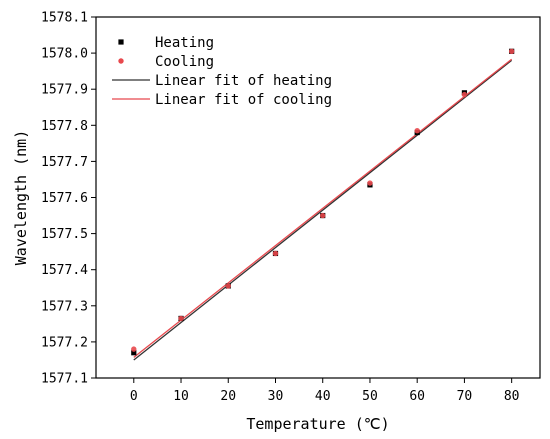 Image resolution: width=550 pixels, height=439 pixels. I want to click on x-tick-label: 60, so click(417, 396).